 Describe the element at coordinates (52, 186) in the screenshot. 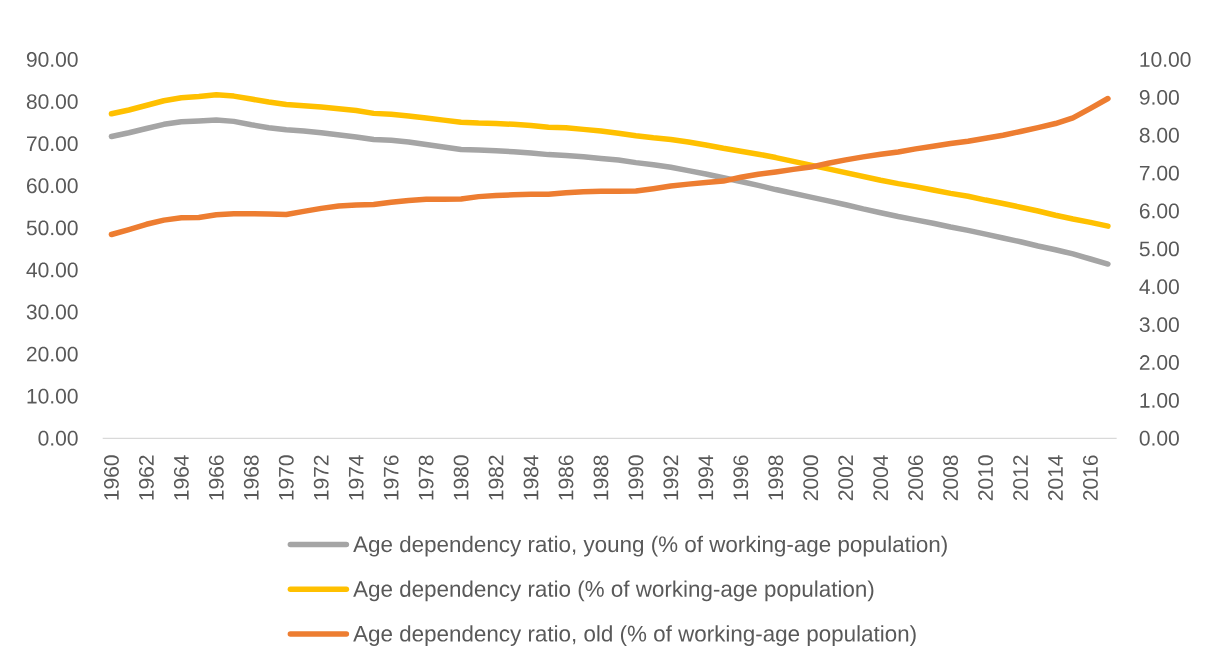

I see `y-tick-label: 60.00` at that location.